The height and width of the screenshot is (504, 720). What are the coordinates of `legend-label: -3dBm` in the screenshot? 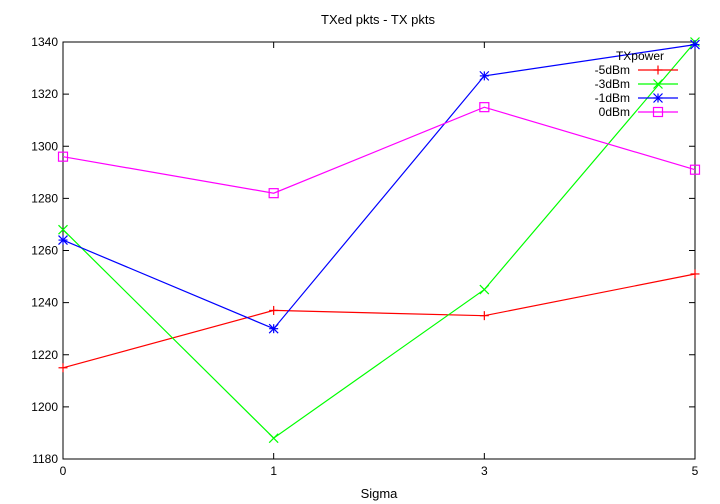 It's located at (612, 84).